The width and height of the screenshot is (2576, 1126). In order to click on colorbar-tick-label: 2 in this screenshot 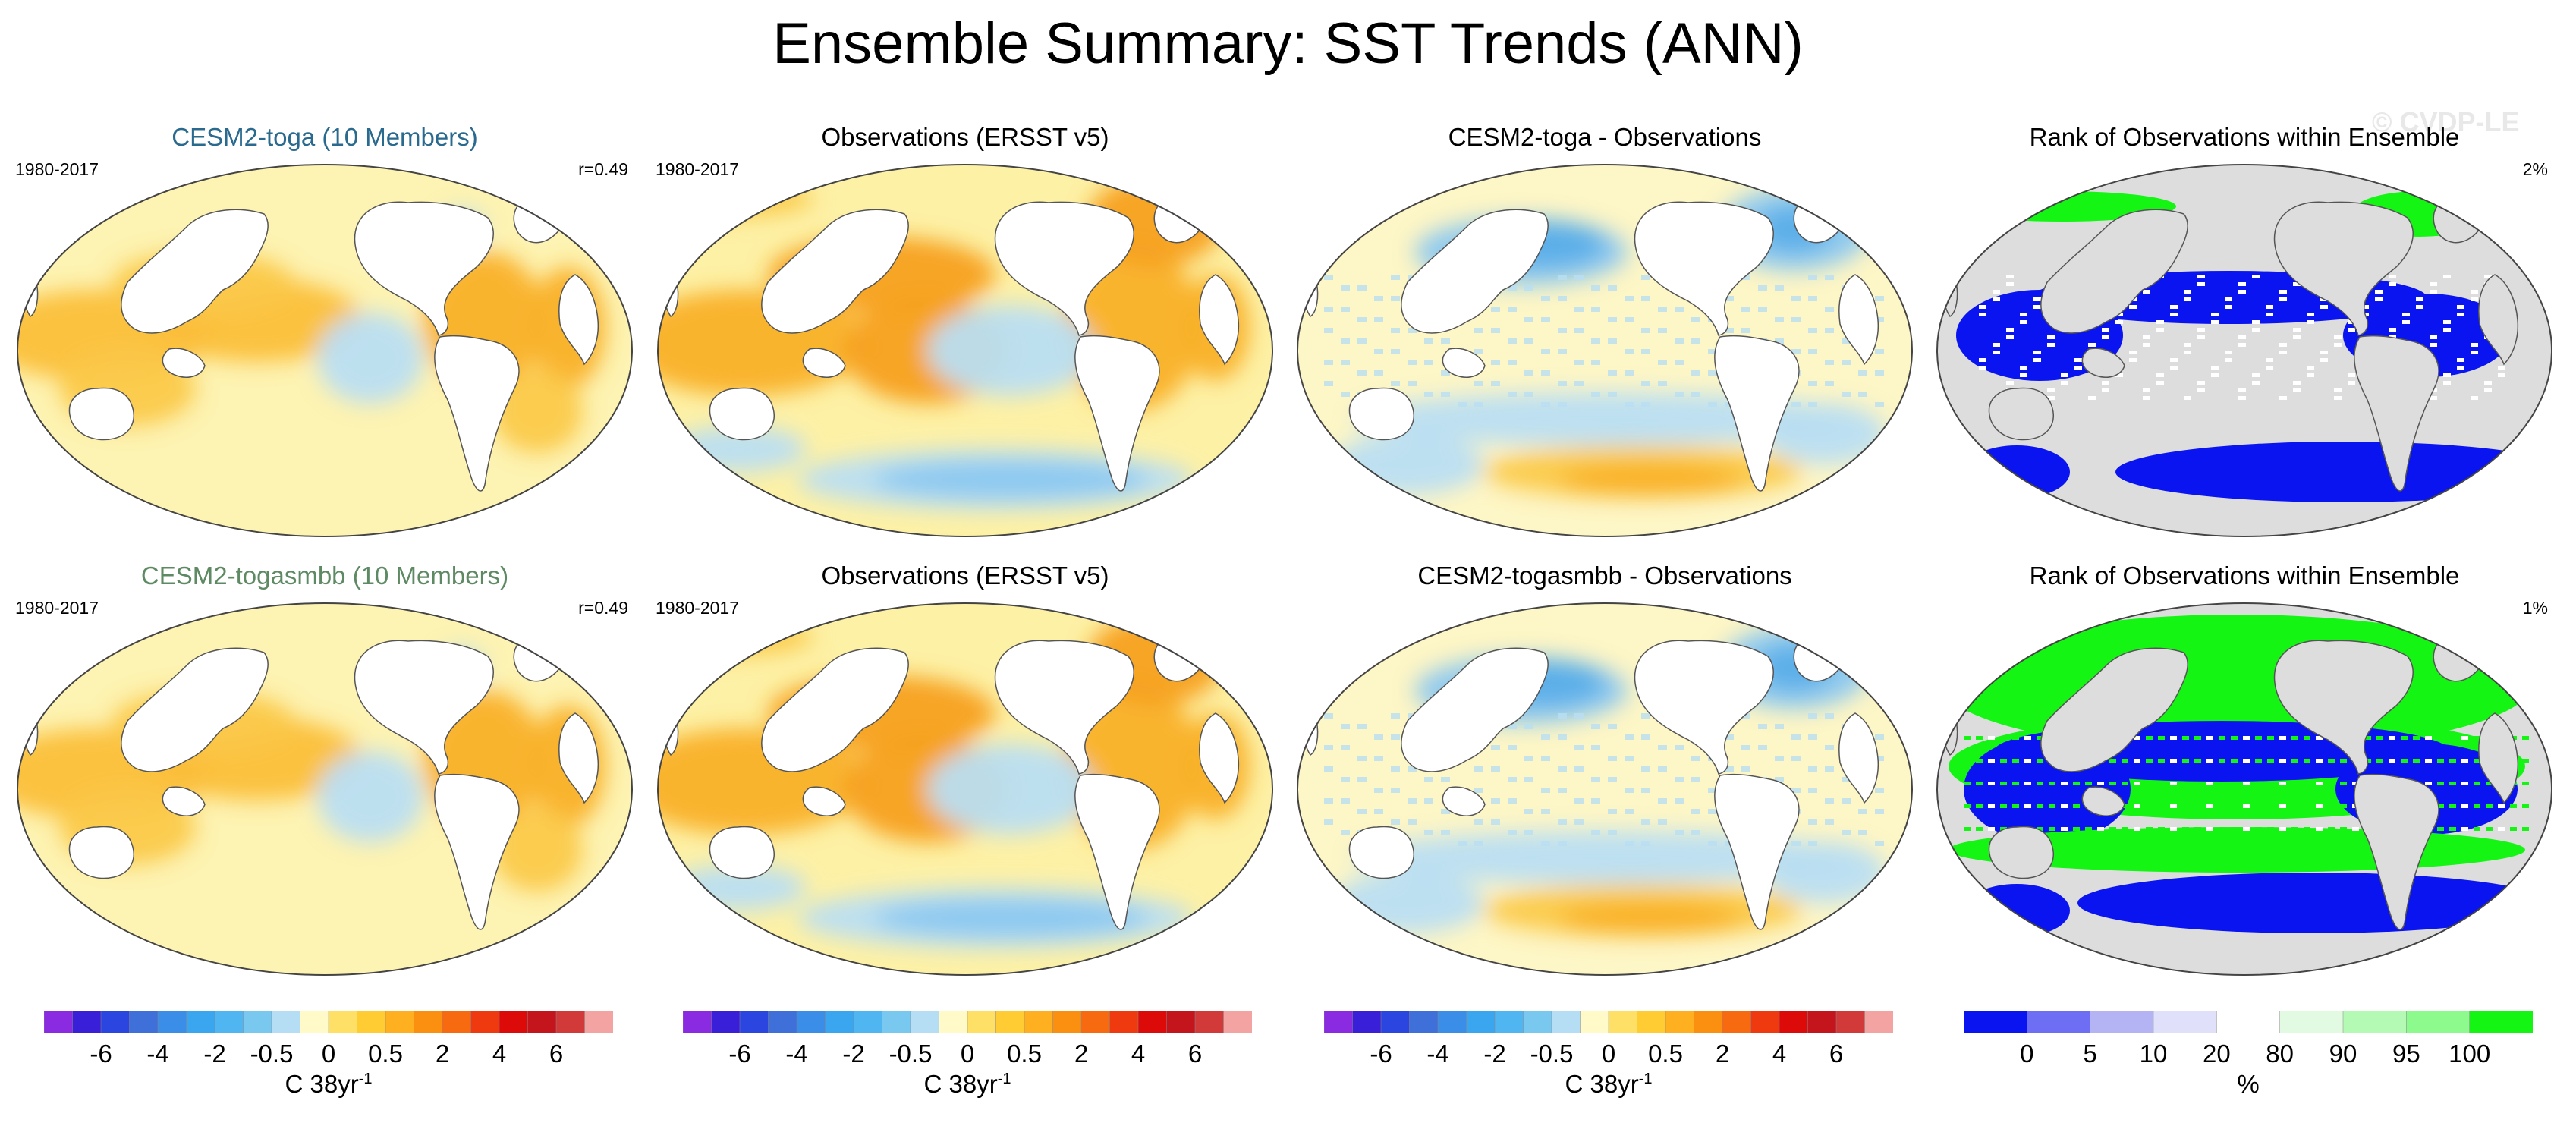, I will do `click(1081, 1054)`.